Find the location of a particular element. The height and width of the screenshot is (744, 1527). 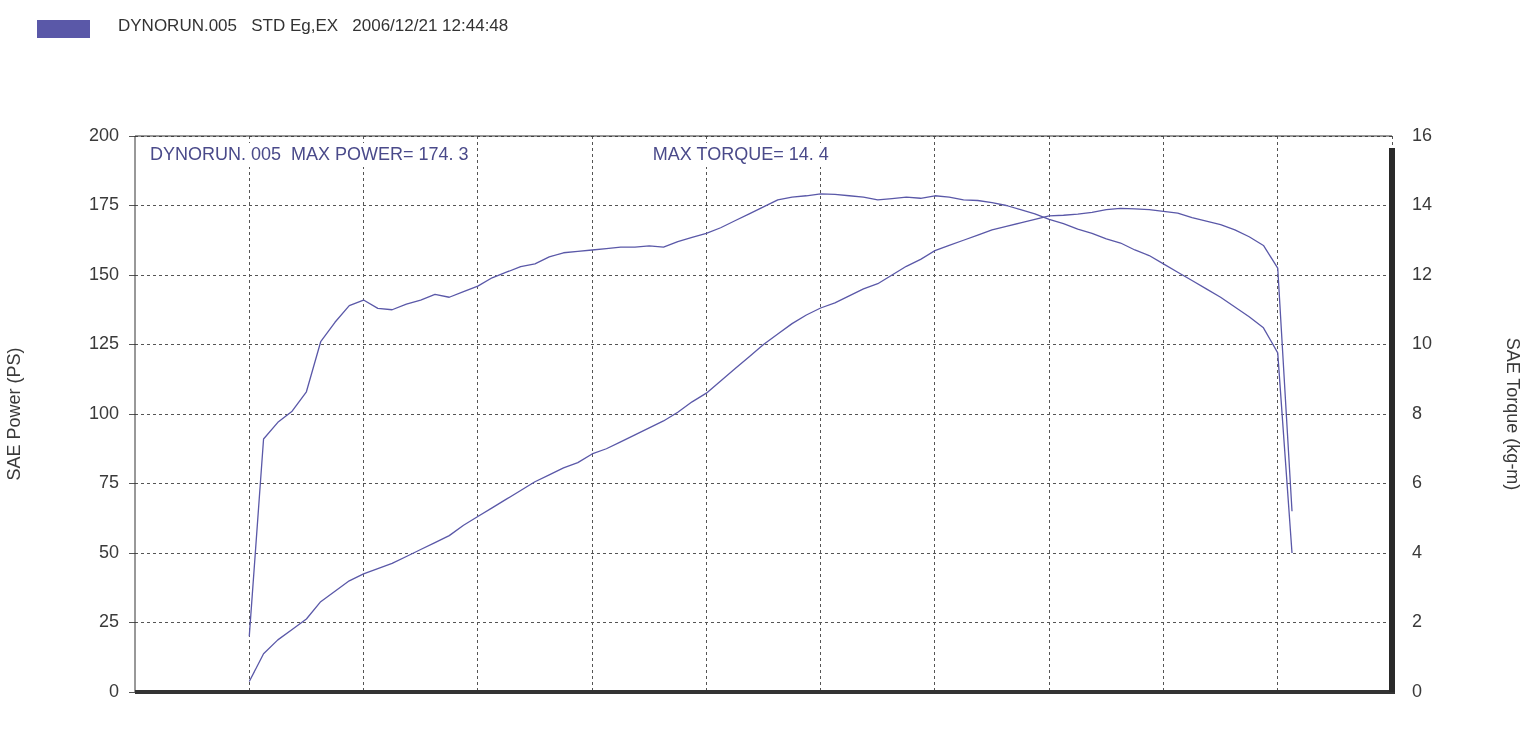

annotation: DYNORUN. 005 MAX POWER= 174. 3 is located at coordinates (309, 153).